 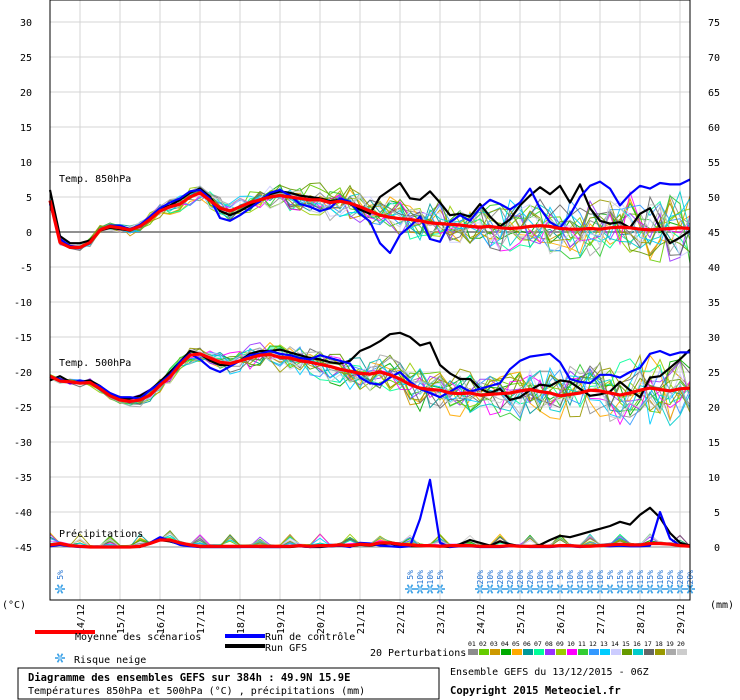 What do you see at coordinates (520, 577) in the screenshot?
I see `snow-risk-label: 20%` at bounding box center [520, 577].